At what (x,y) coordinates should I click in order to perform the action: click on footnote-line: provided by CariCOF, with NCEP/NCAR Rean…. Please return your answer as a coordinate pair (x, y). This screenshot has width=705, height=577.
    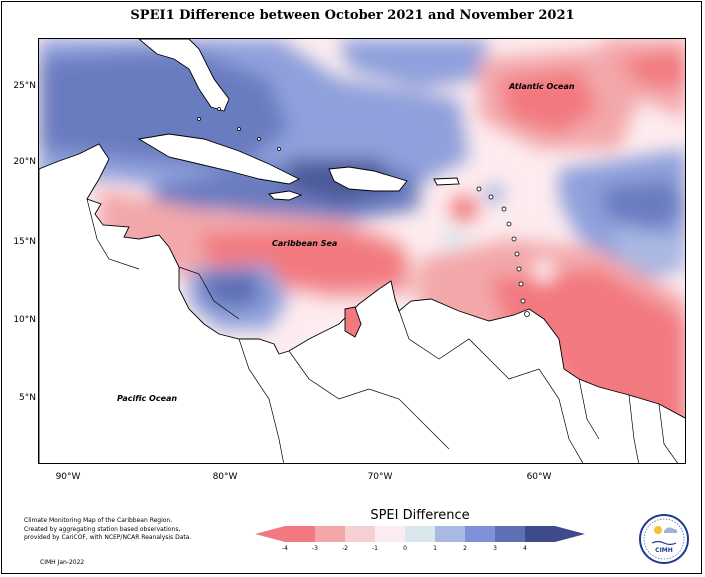
    Looking at the image, I should click on (108, 537).